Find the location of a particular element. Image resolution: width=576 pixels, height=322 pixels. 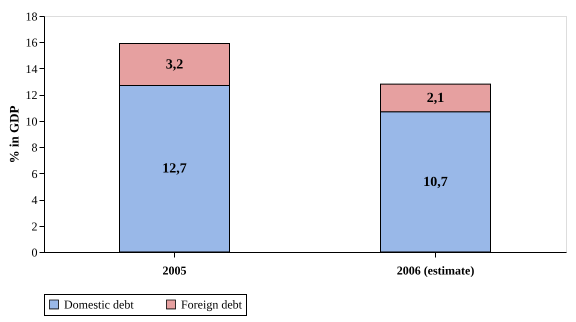

y-tick-label: 16 is located at coordinates (32, 43).